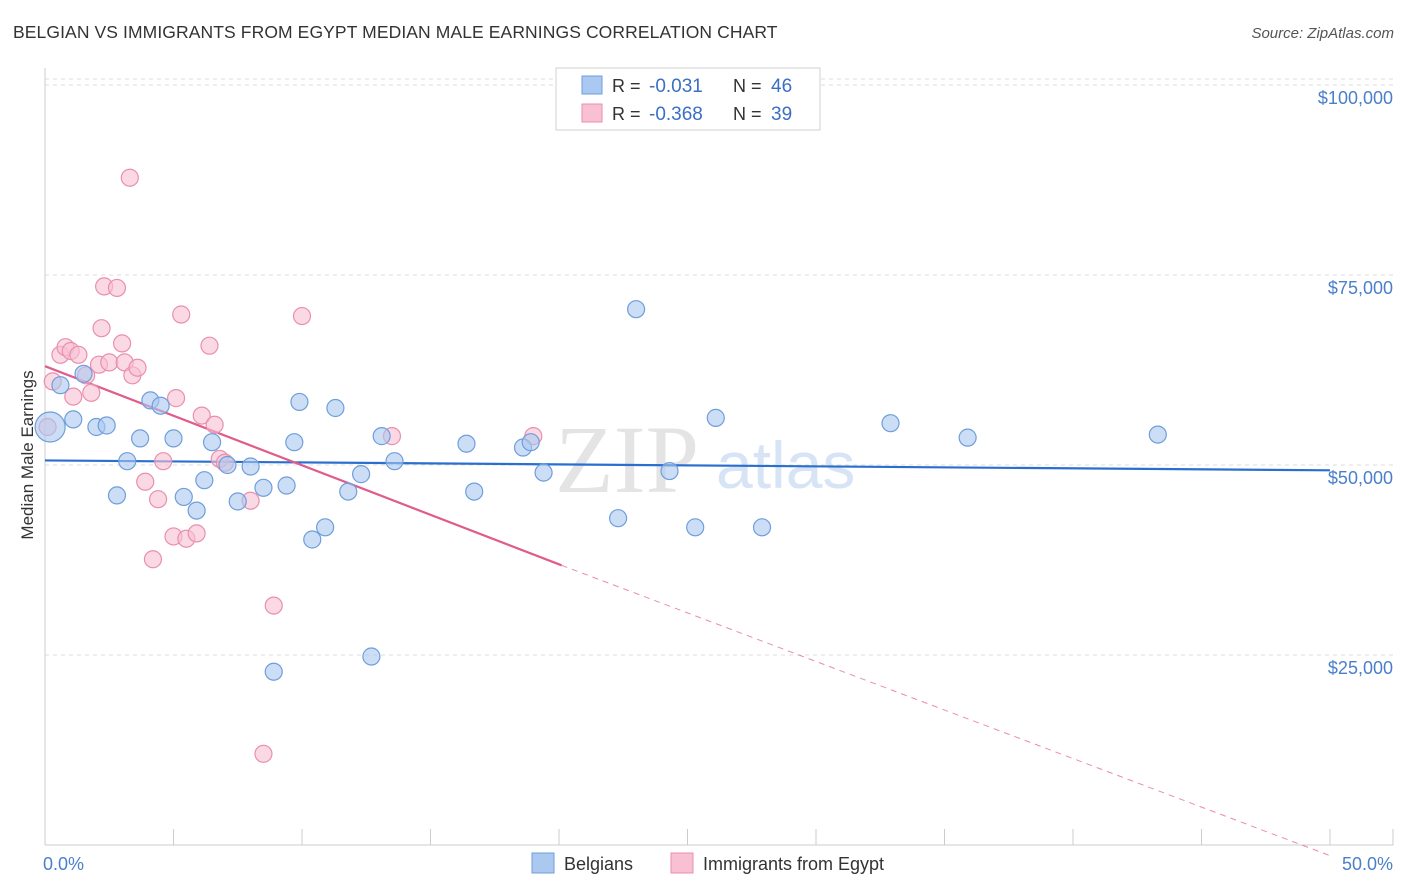 The image size is (1406, 892). Describe the element at coordinates (1360, 288) in the screenshot. I see `y-tick-label: $75,000` at that location.